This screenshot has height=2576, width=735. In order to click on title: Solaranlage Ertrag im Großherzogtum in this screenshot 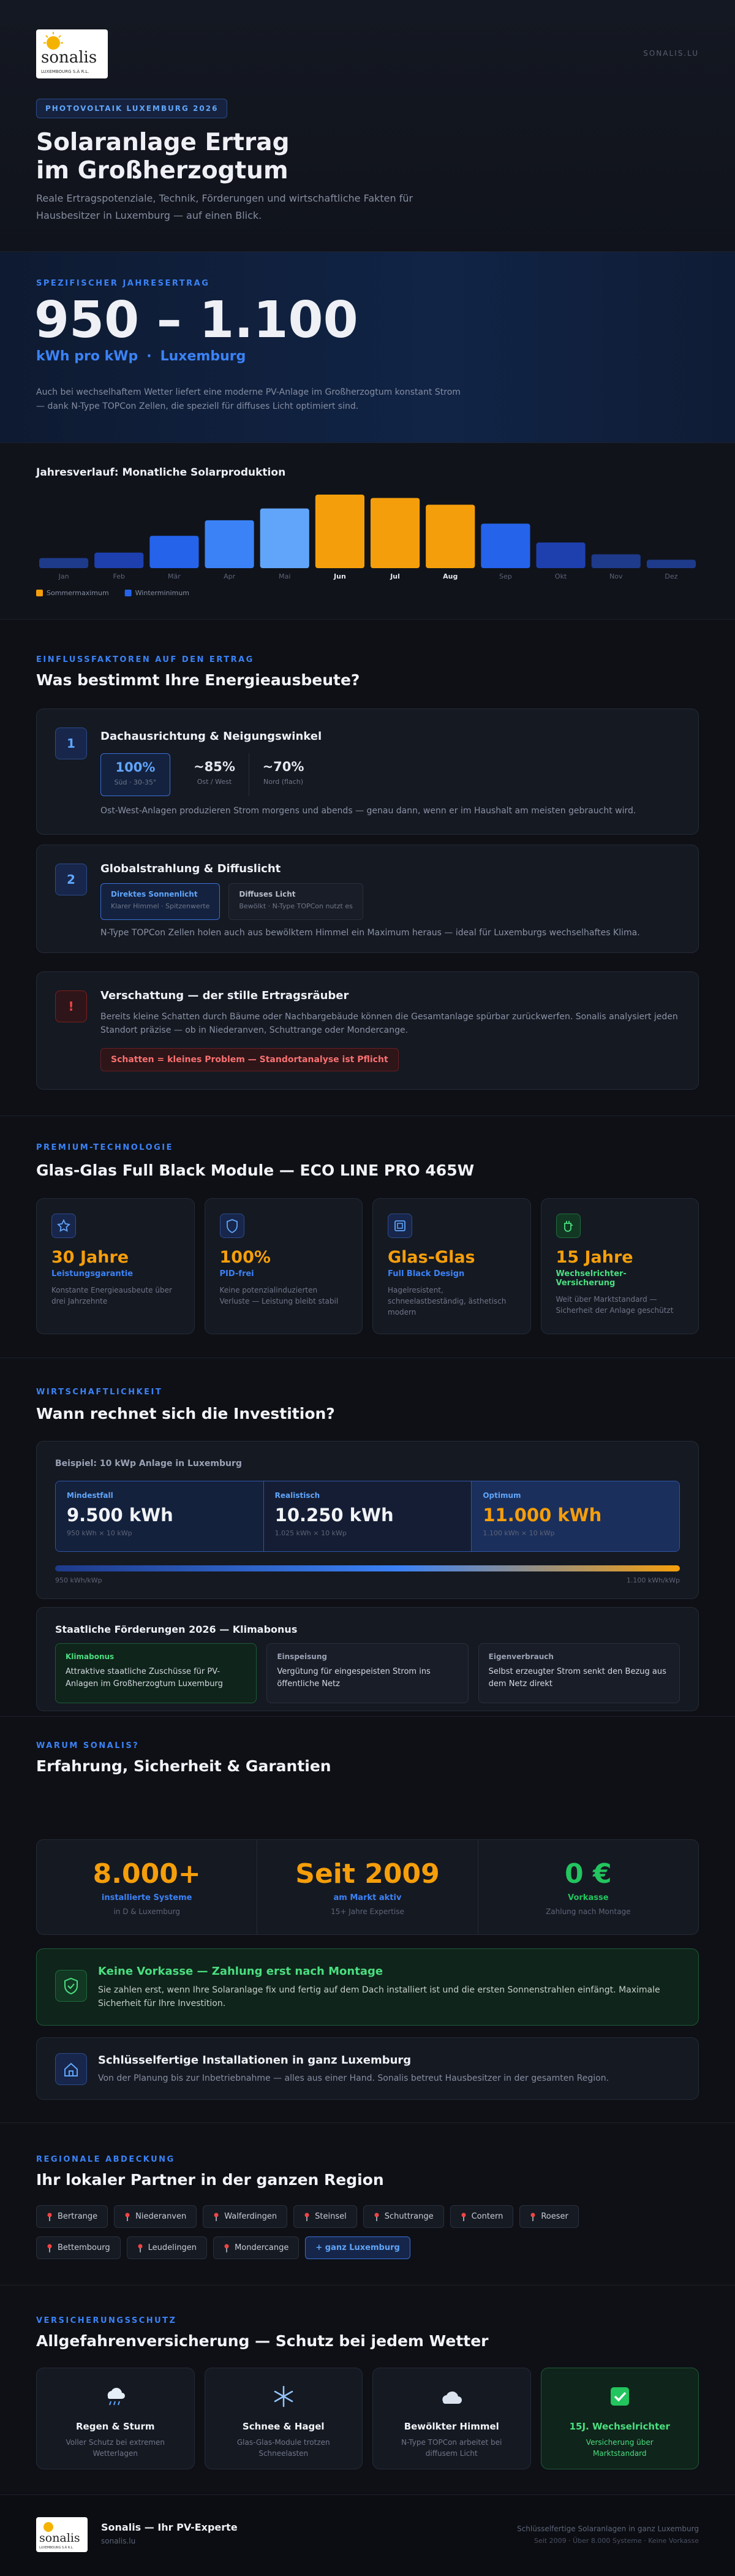, I will do `click(163, 157)`.